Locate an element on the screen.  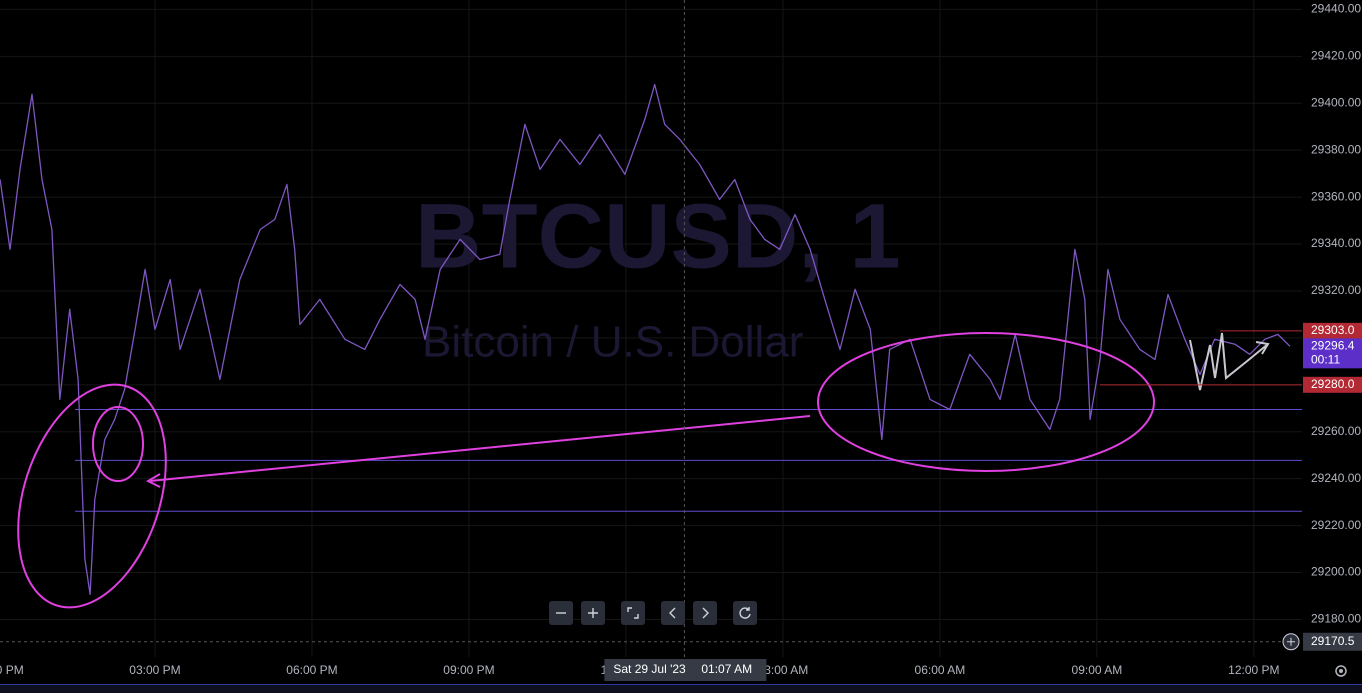
y-tick-label: 29220.00 is located at coordinates (1336, 525).